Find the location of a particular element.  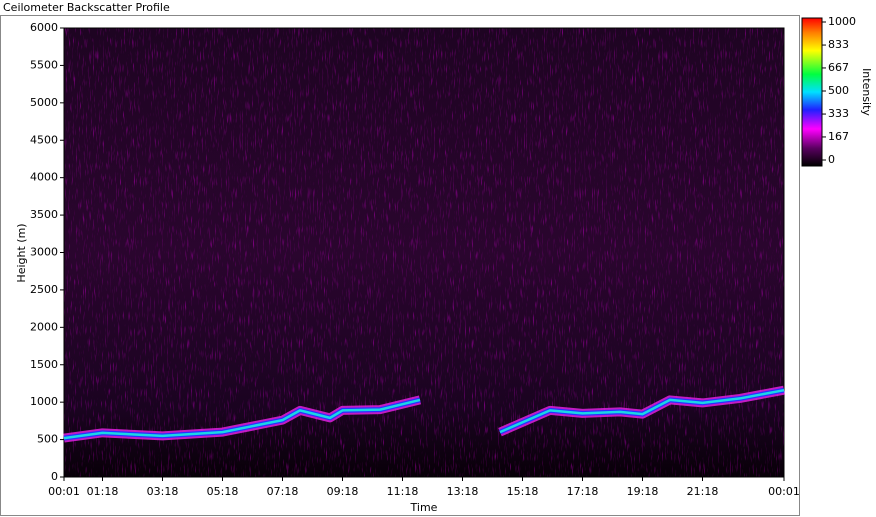

layer-core is located at coordinates (424, 414).